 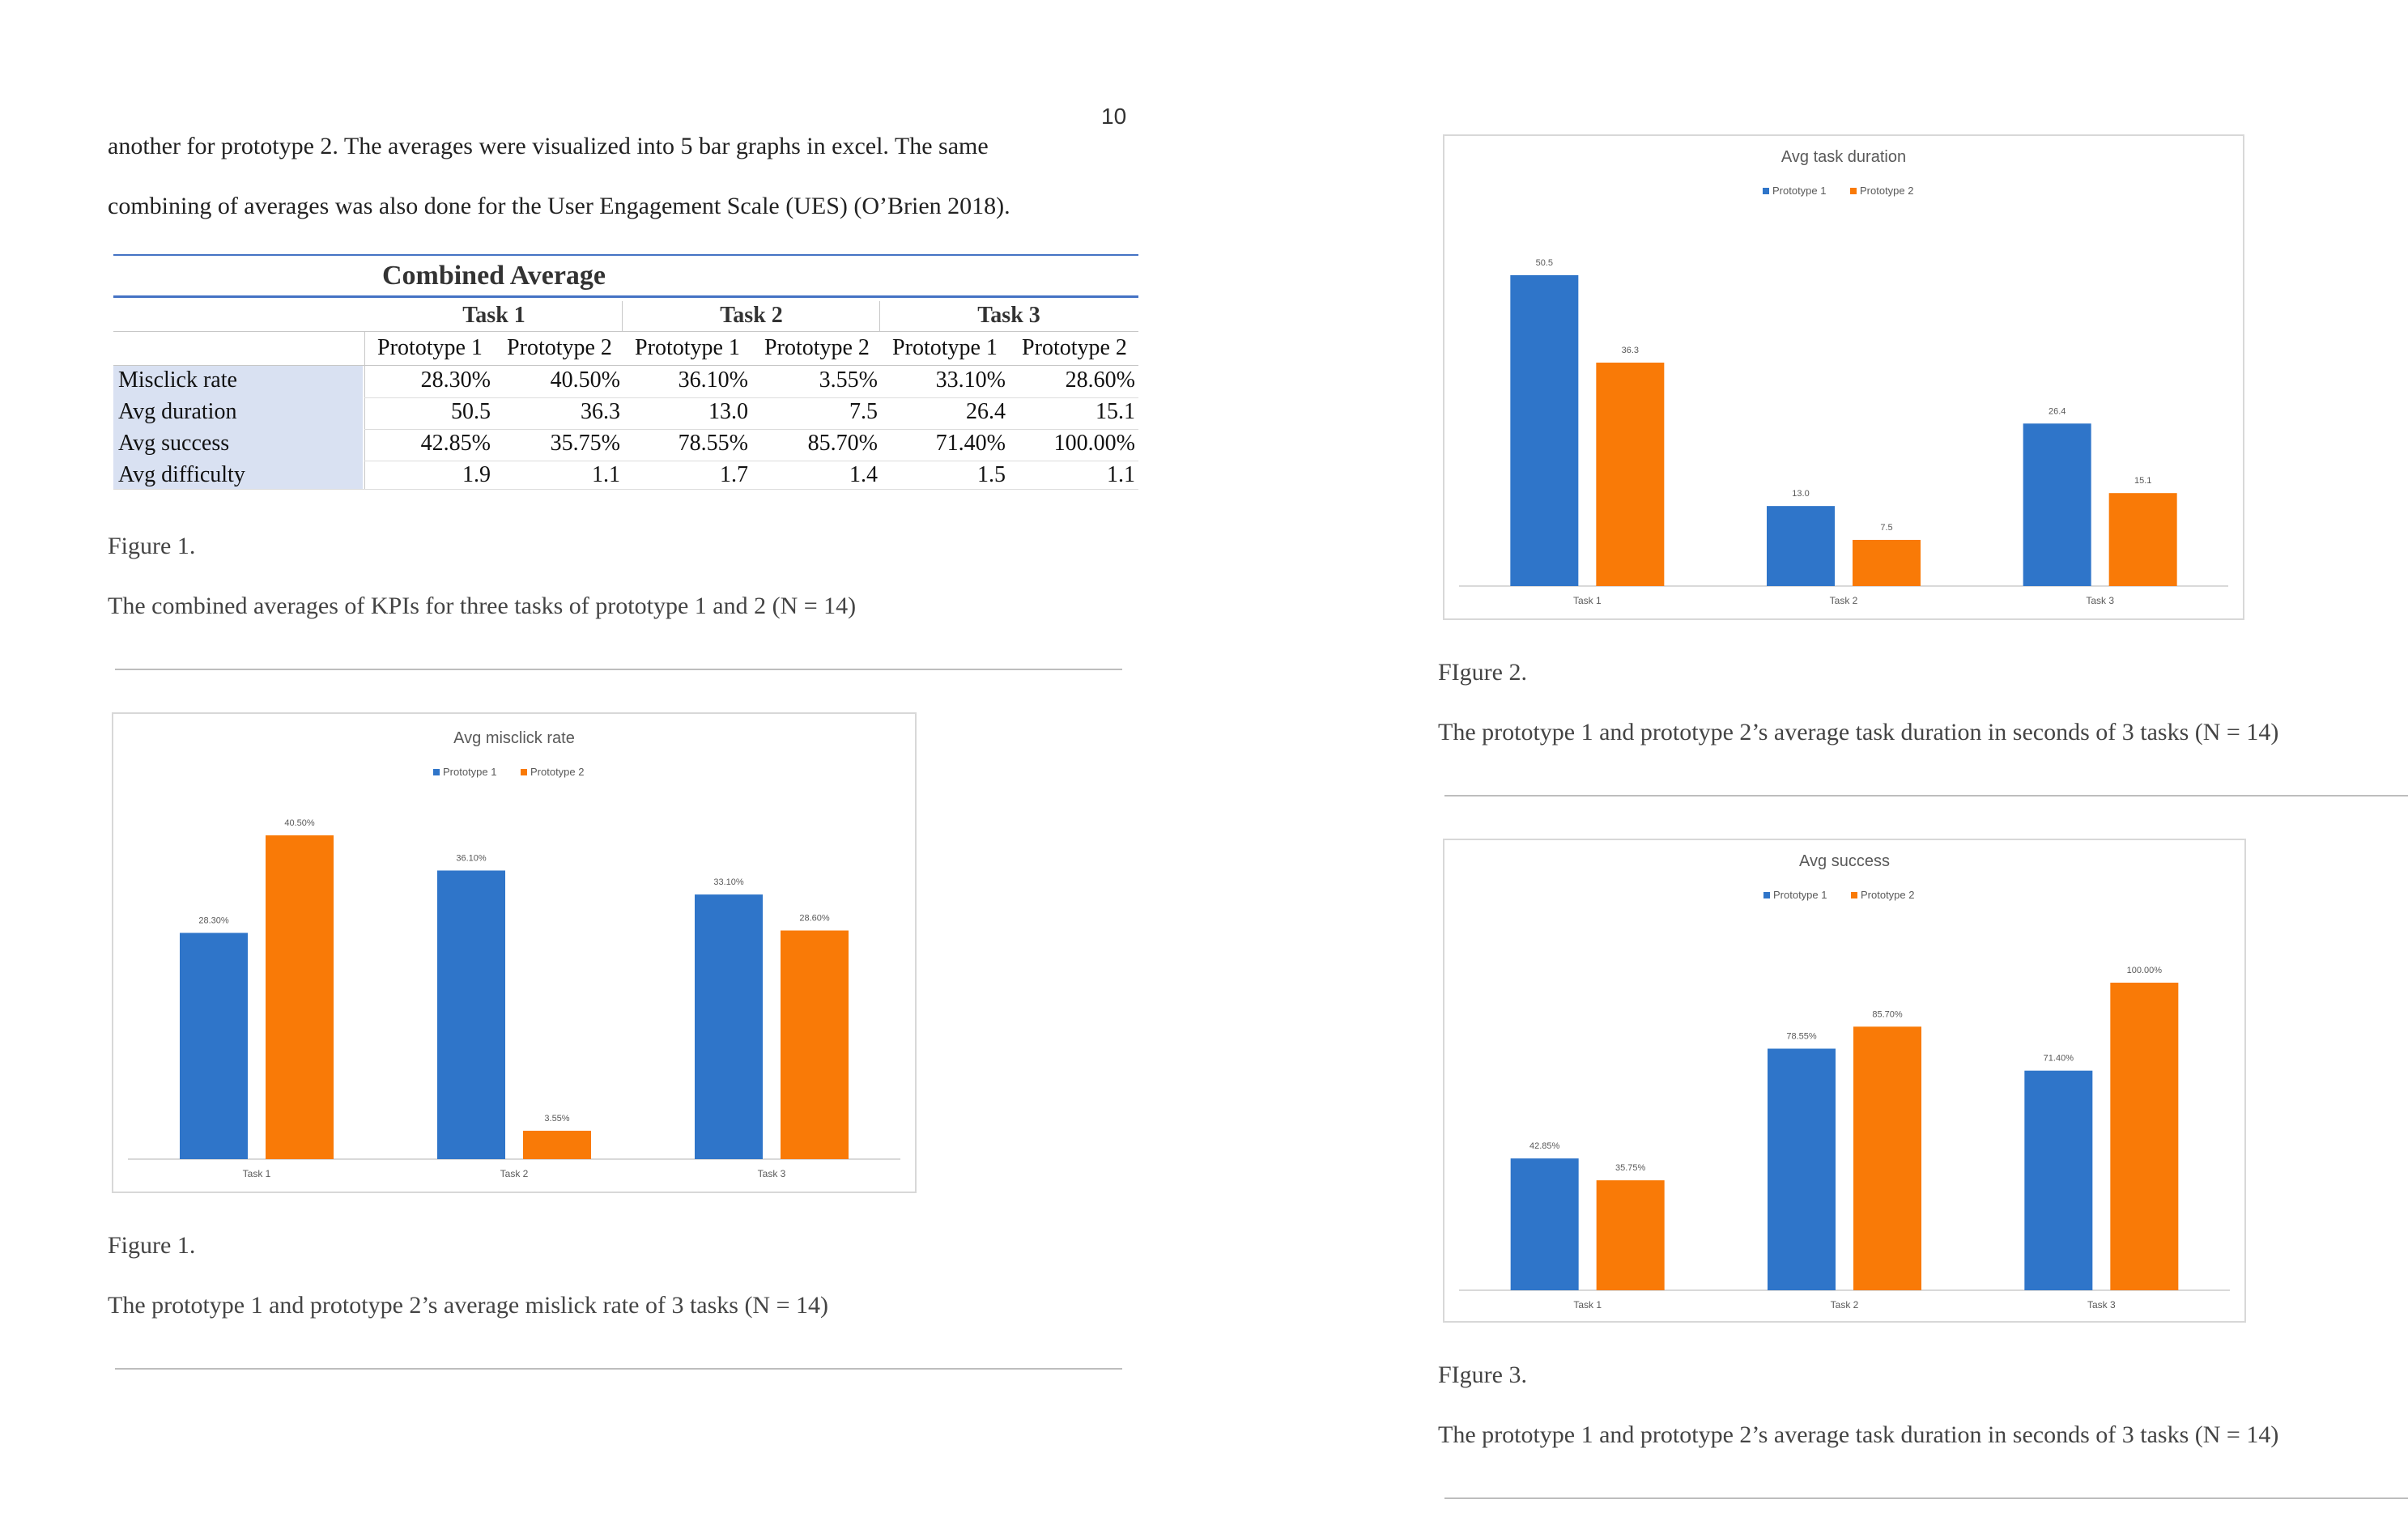 What do you see at coordinates (494, 315) in the screenshot?
I see `task-header-1: Task 1` at bounding box center [494, 315].